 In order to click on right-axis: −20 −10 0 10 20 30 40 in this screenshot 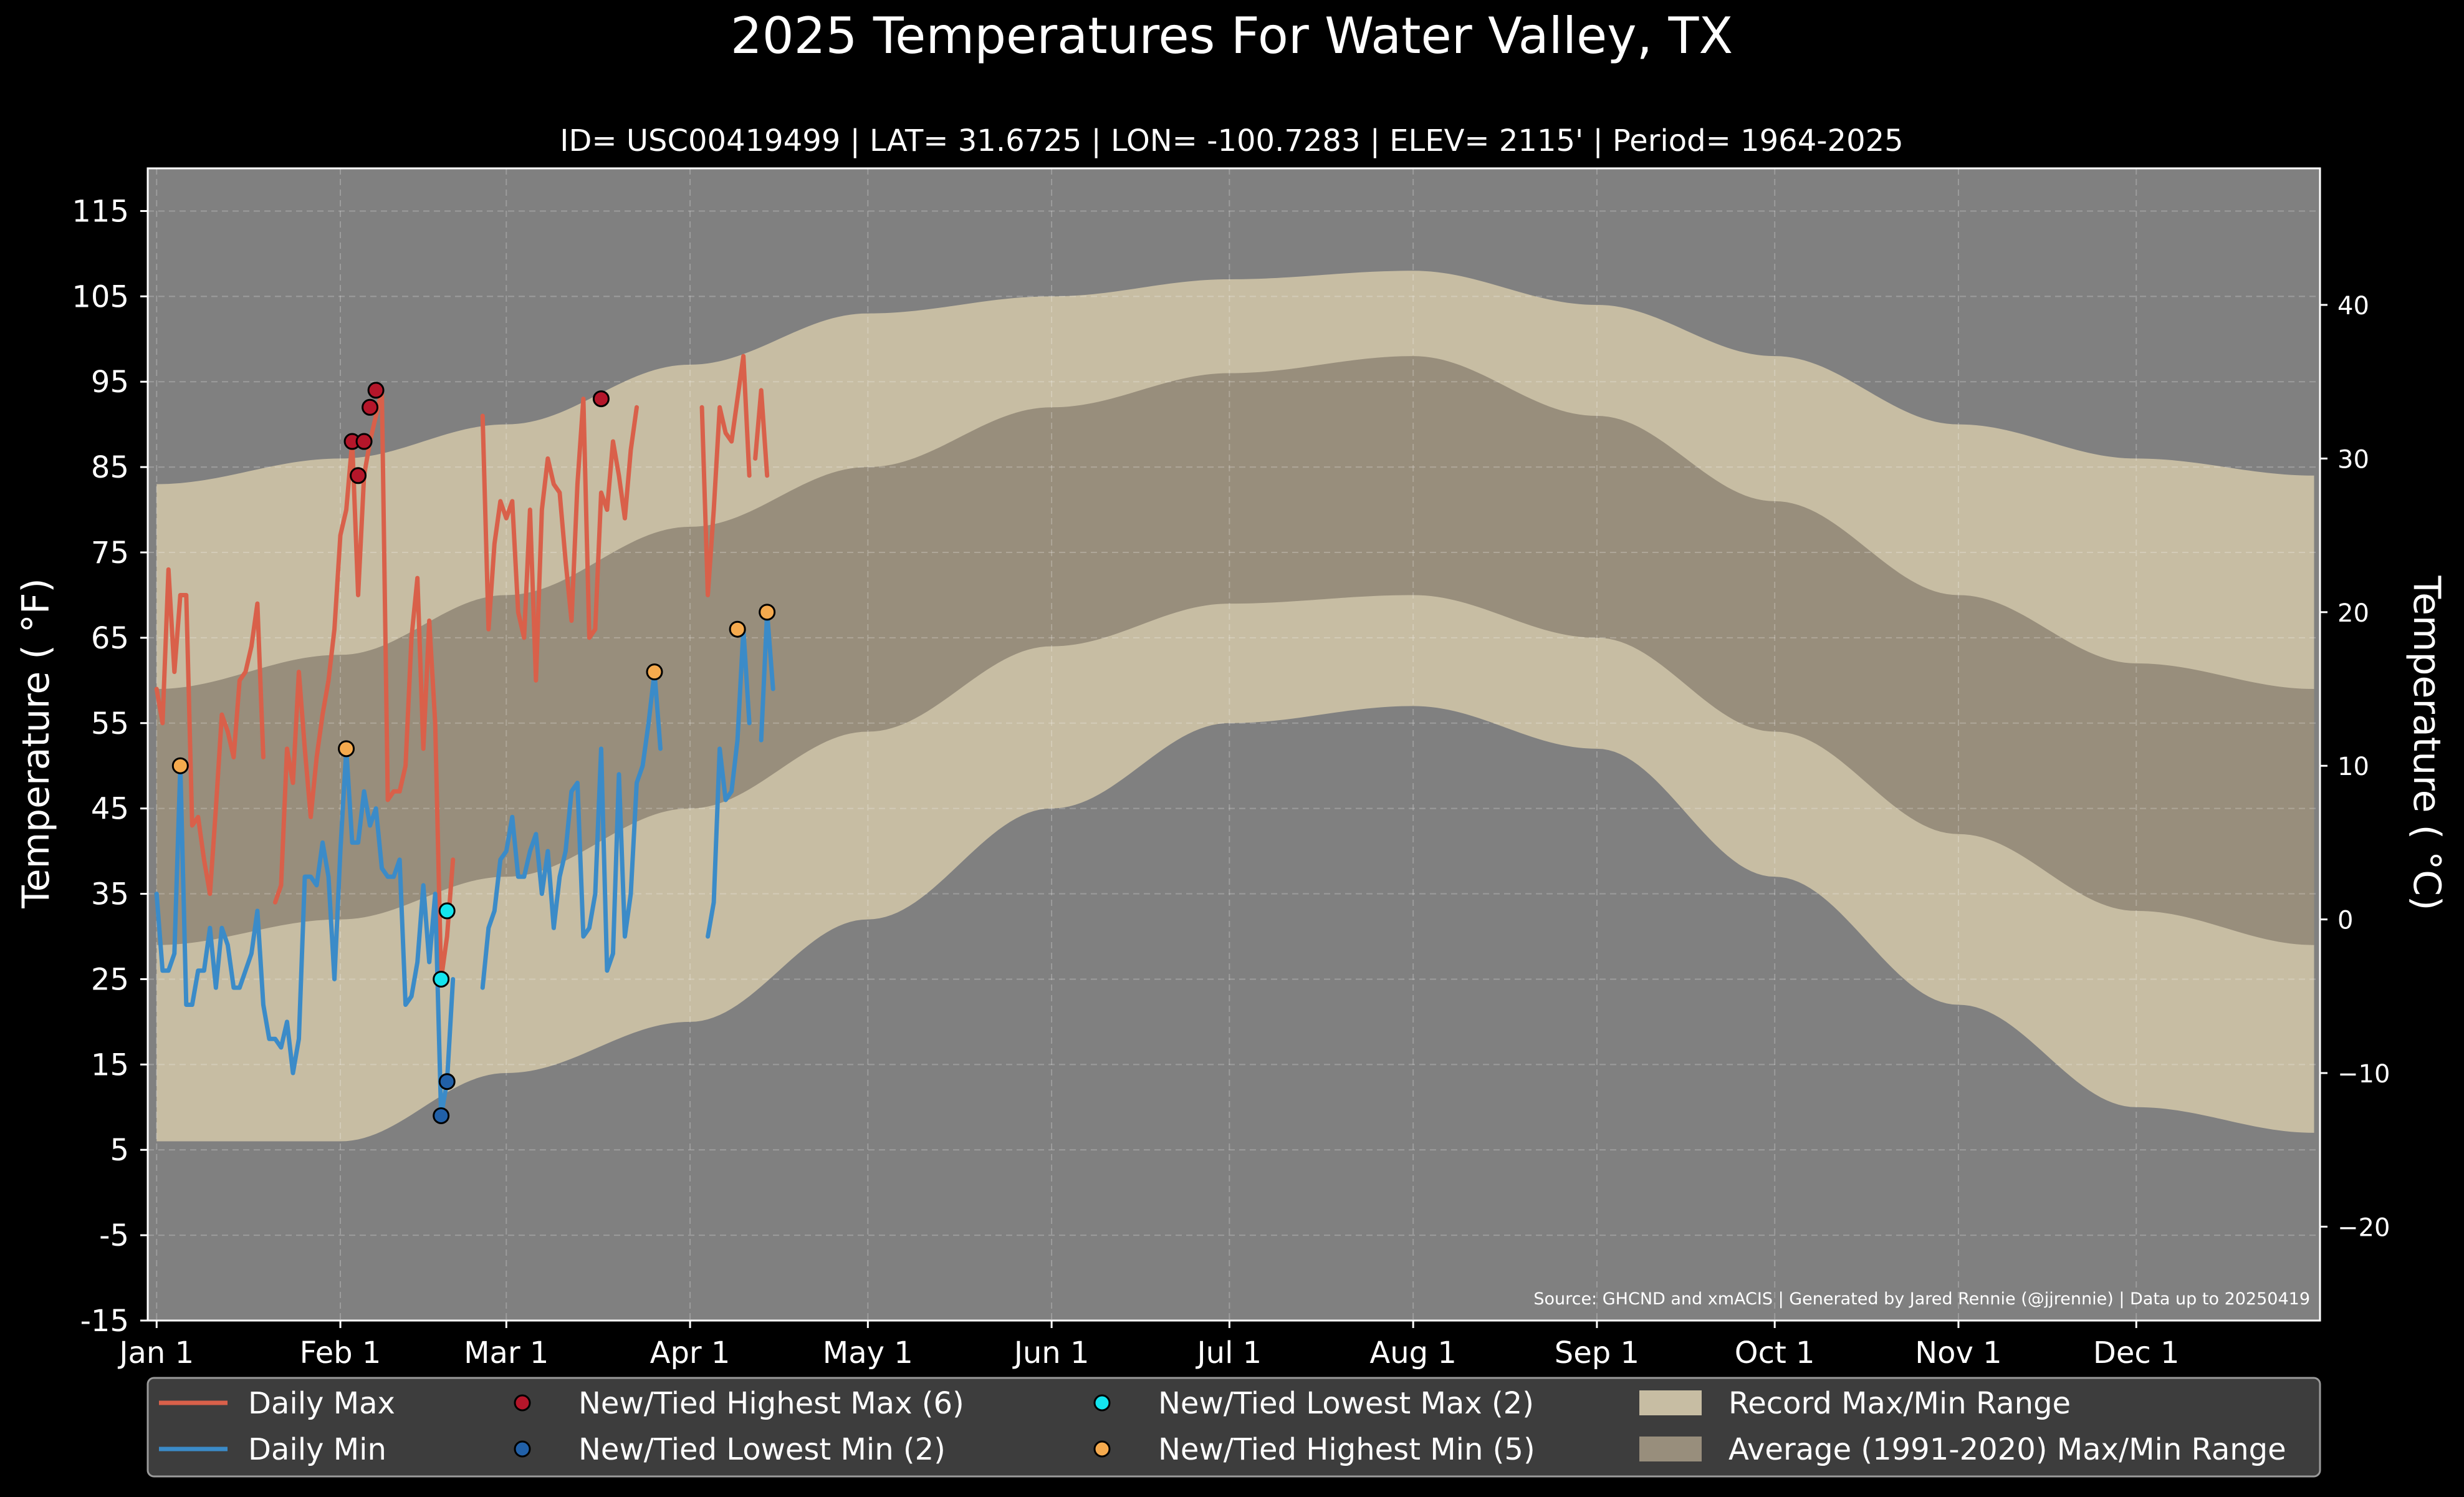, I will do `click(2355, 767)`.